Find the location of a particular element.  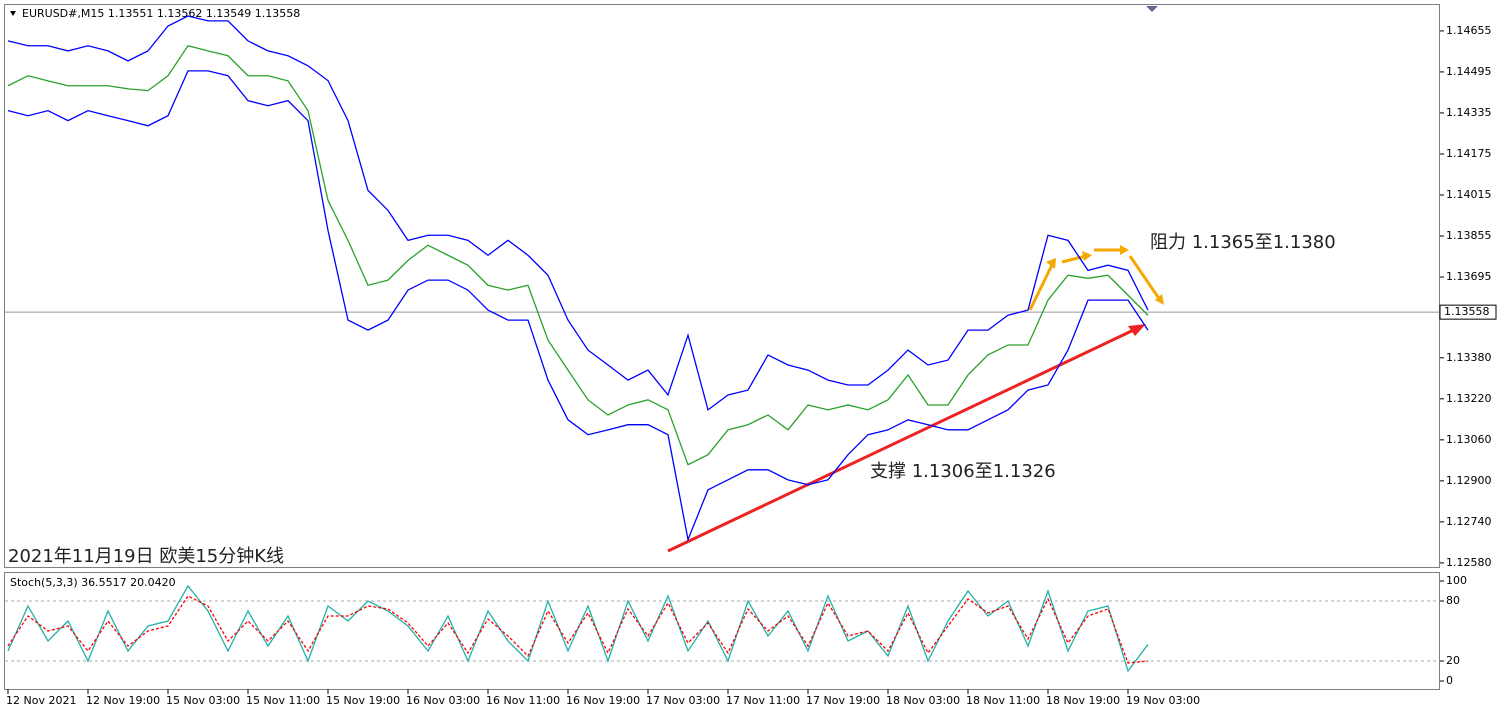

price-label-box is located at coordinates (1468, 312).